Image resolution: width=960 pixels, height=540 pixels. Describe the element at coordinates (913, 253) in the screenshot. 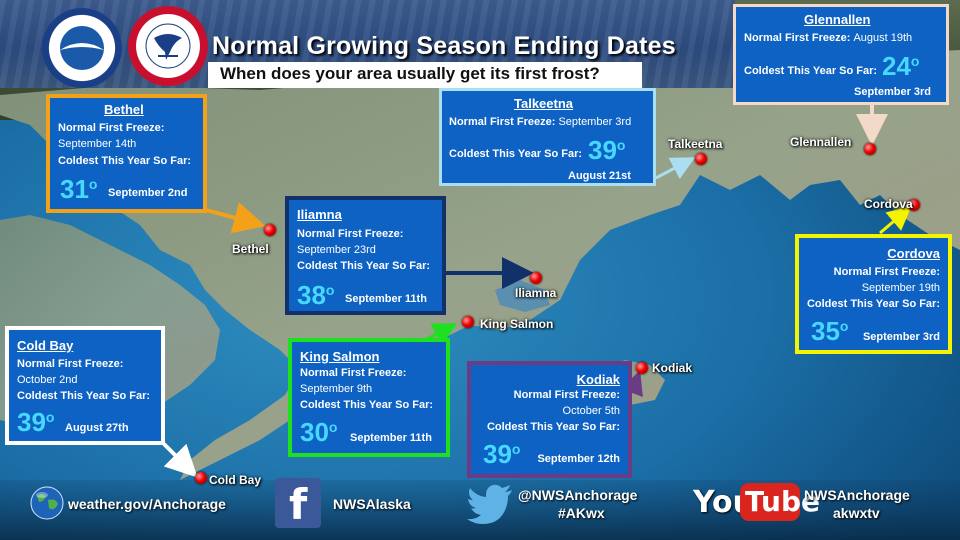

I see `cordova-title: Cordova` at that location.